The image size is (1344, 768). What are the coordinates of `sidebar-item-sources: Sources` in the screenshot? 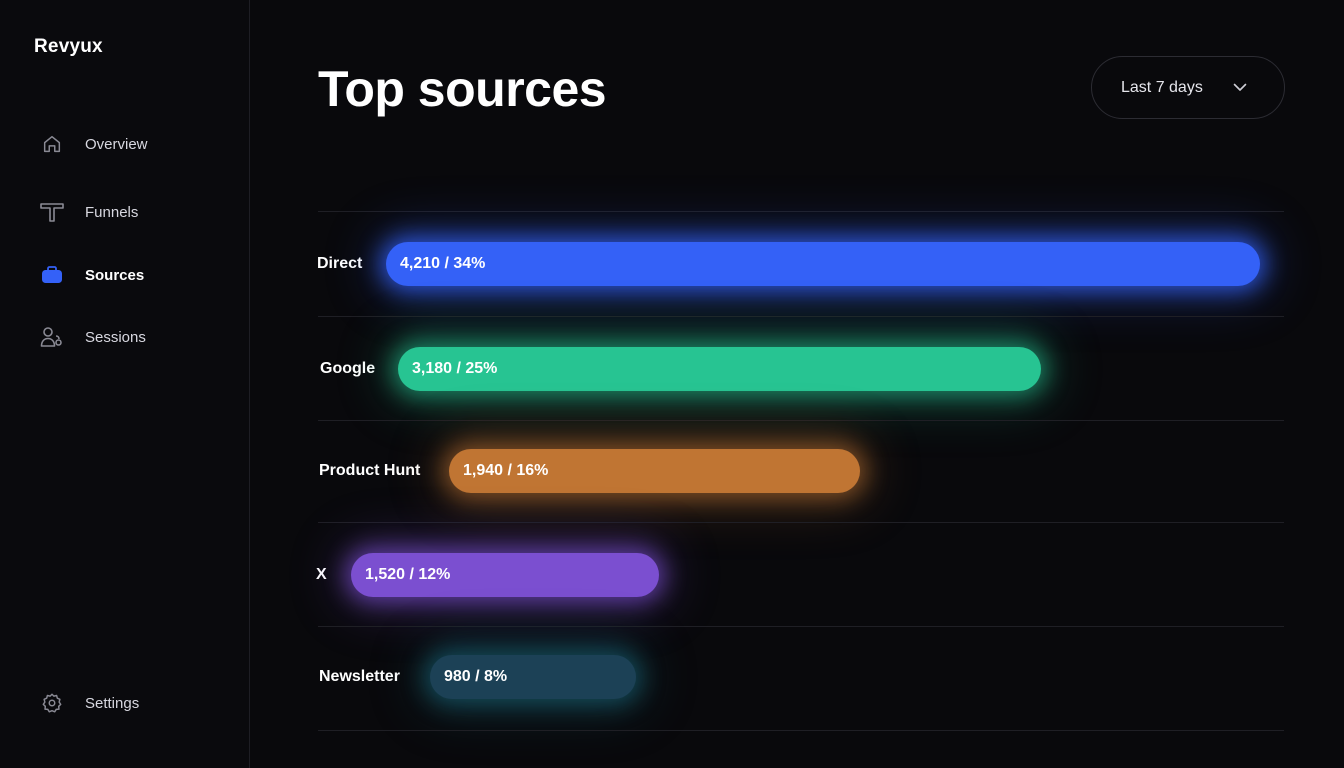 It's located at (92, 275).